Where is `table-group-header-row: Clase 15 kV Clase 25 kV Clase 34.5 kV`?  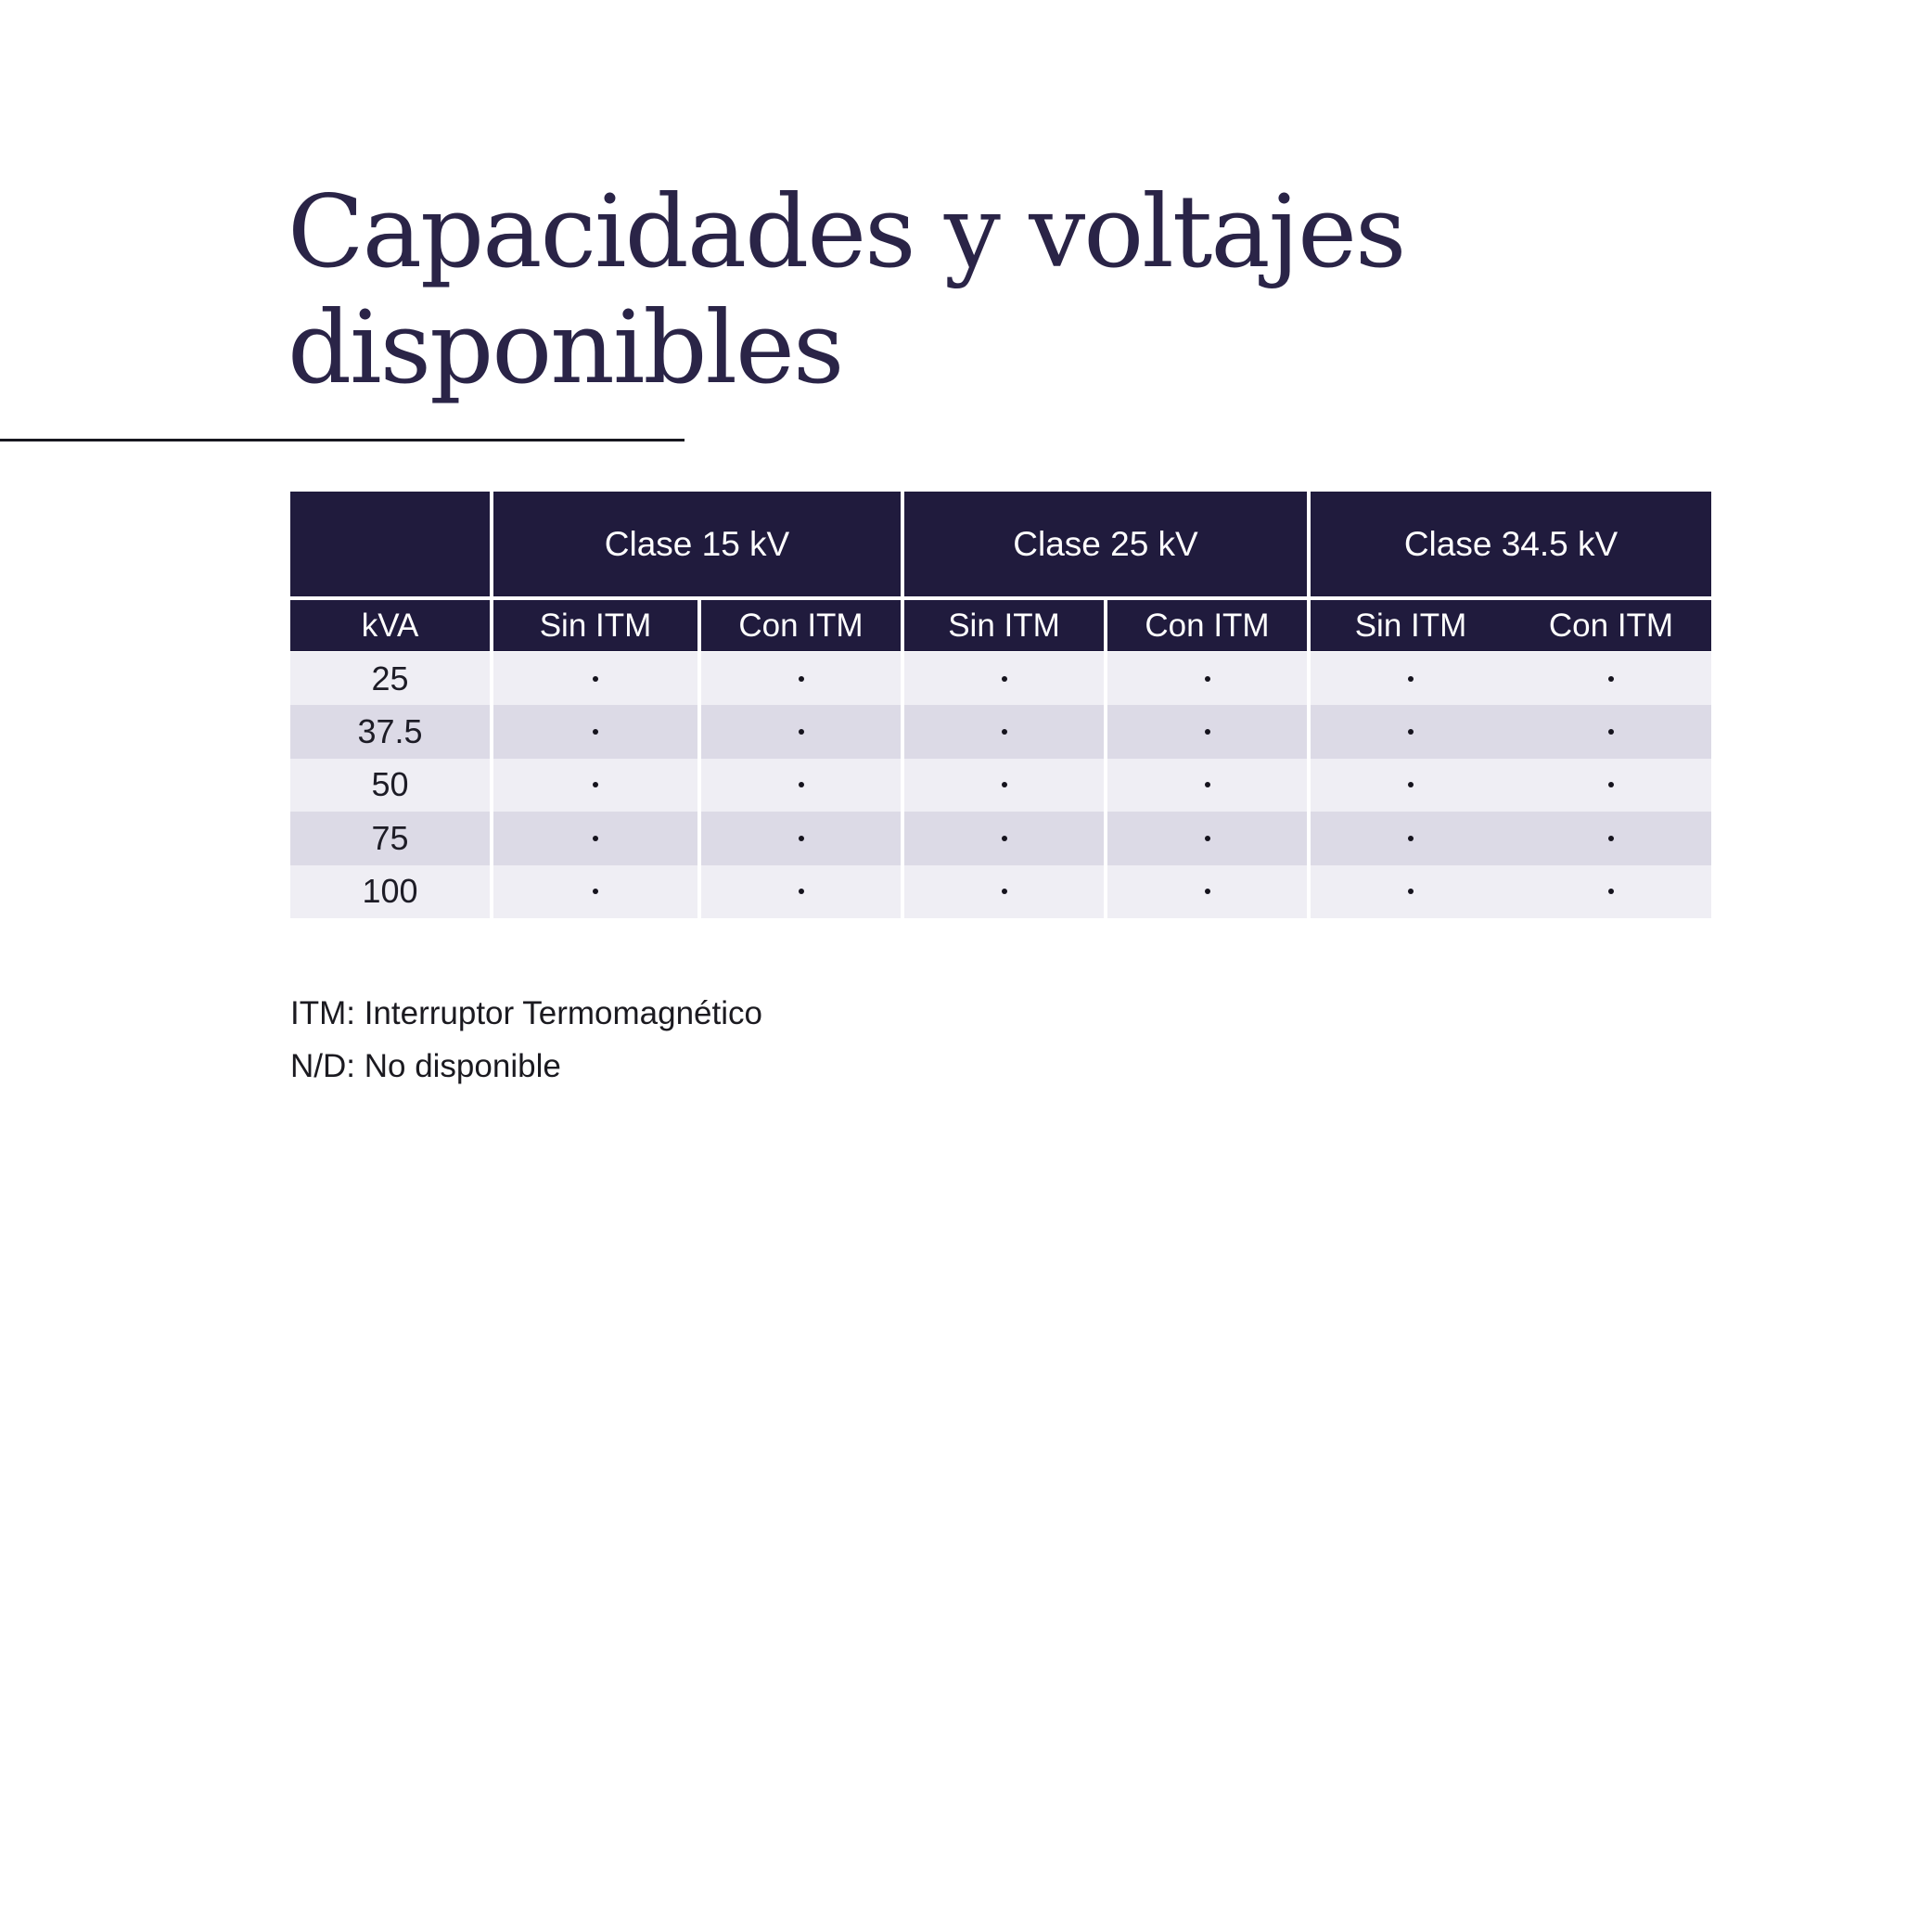
table-group-header-row: Clase 15 kV Clase 25 kV Clase 34.5 kV is located at coordinates (1000, 546).